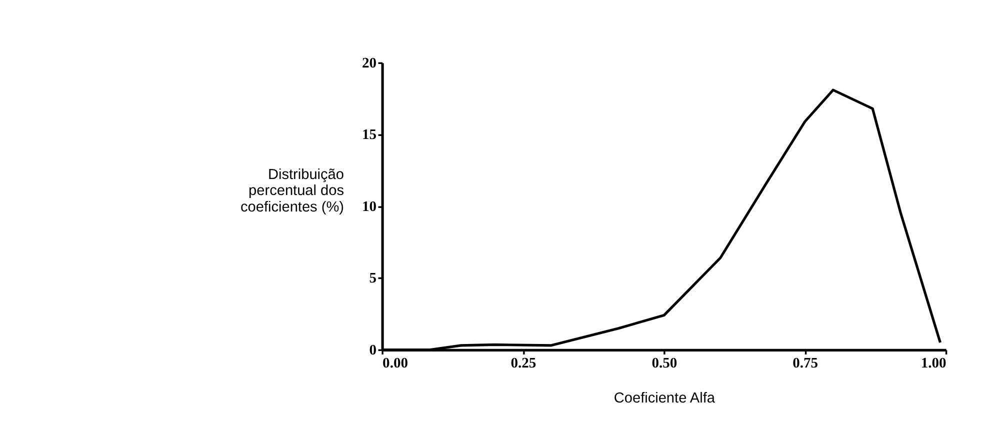  What do you see at coordinates (665, 398) in the screenshot?
I see `x-axis-title: Coeficiente Alfa` at bounding box center [665, 398].